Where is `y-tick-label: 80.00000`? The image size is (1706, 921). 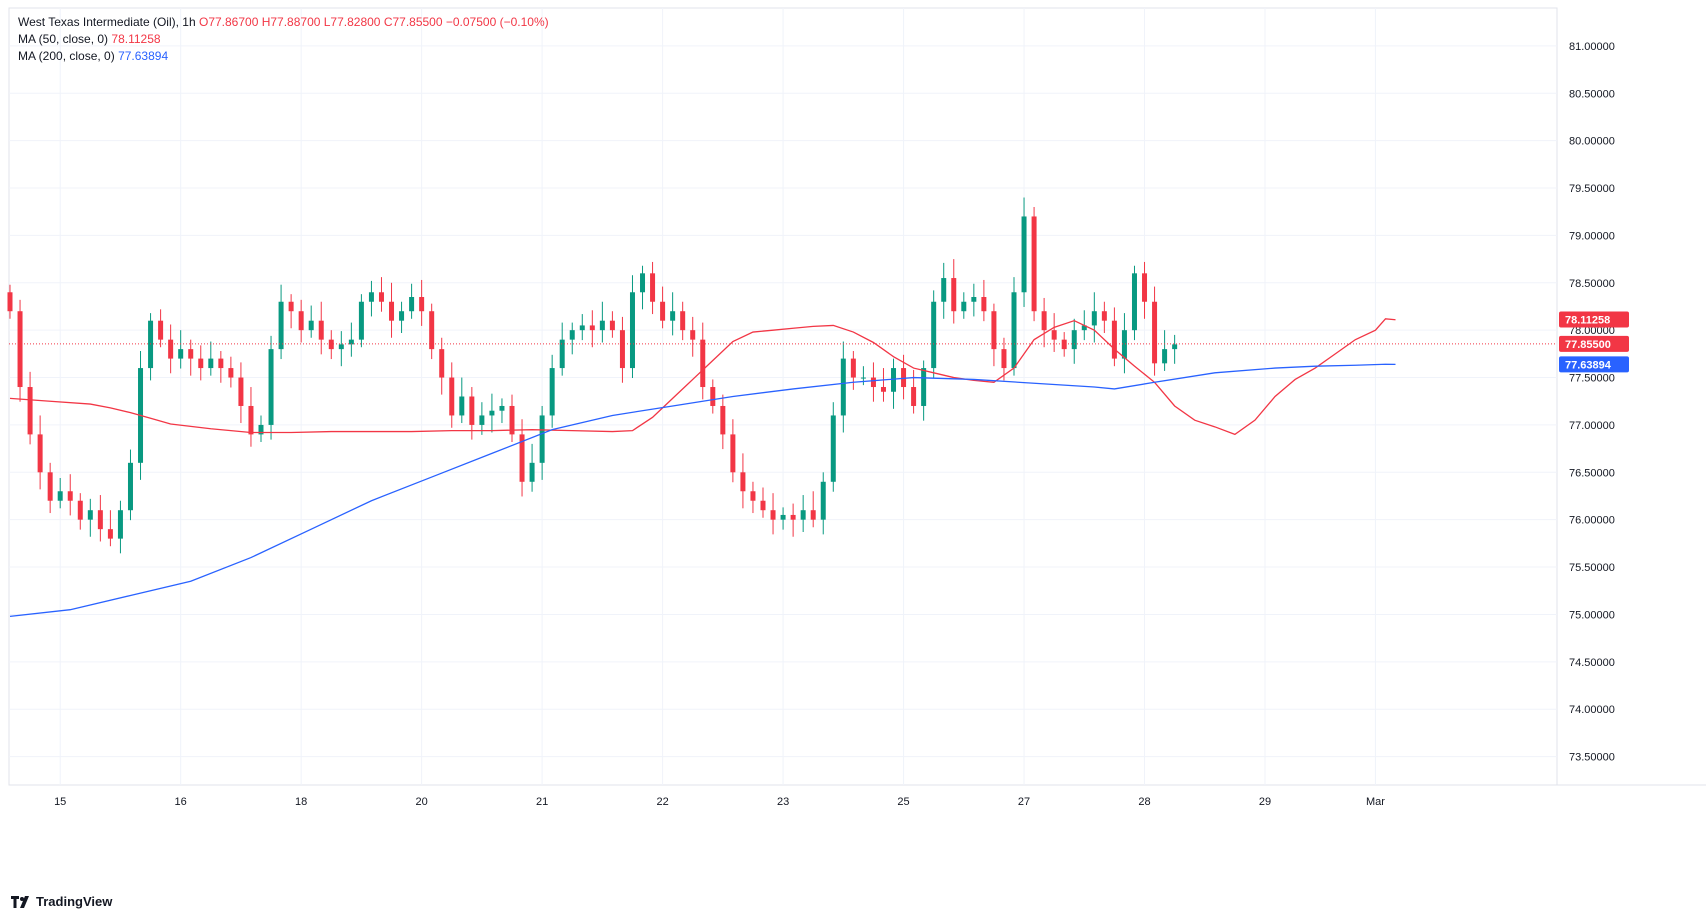 y-tick-label: 80.00000 is located at coordinates (1592, 142).